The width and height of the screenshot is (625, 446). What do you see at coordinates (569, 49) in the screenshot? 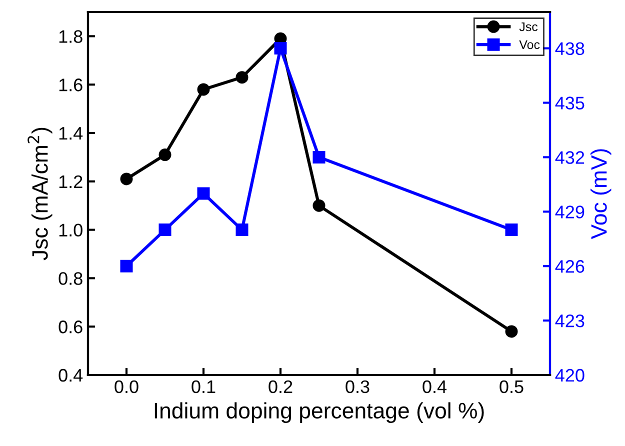
I see `y2-tick-label: 438` at bounding box center [569, 49].